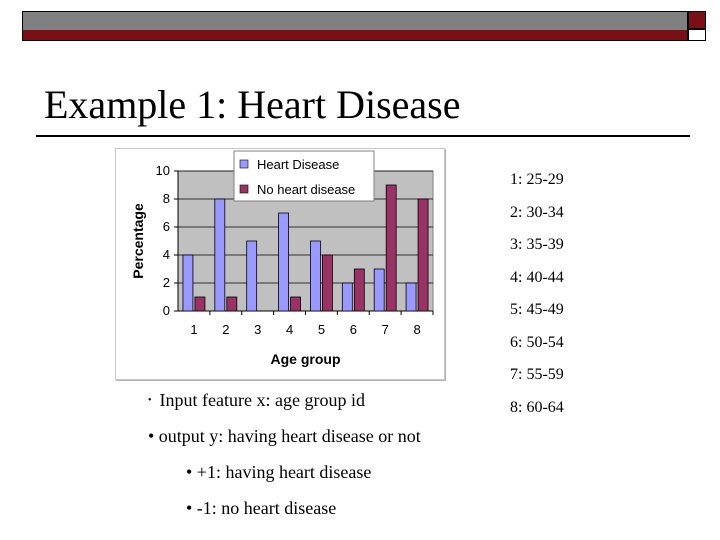 The height and width of the screenshot is (540, 720). I want to click on y-tick-label: 2, so click(166, 282).